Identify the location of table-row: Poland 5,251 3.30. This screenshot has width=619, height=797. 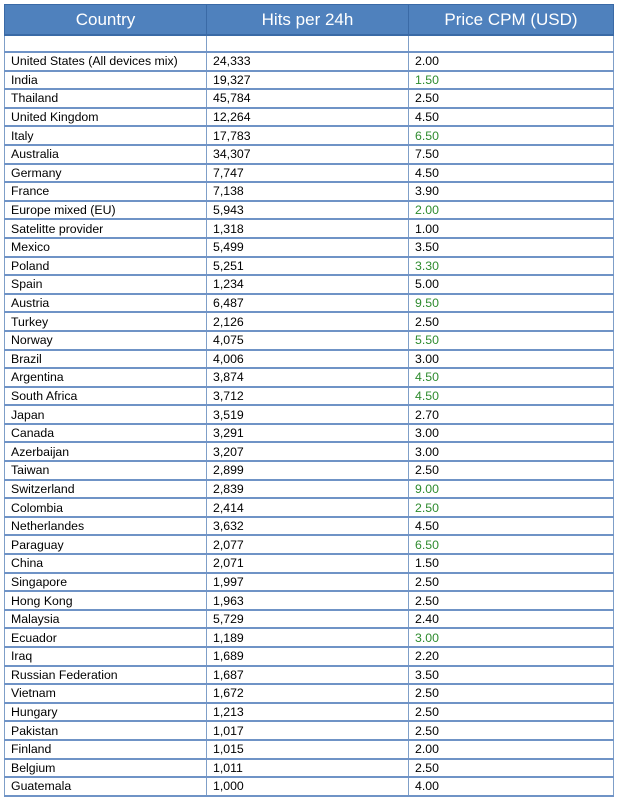
(309, 266).